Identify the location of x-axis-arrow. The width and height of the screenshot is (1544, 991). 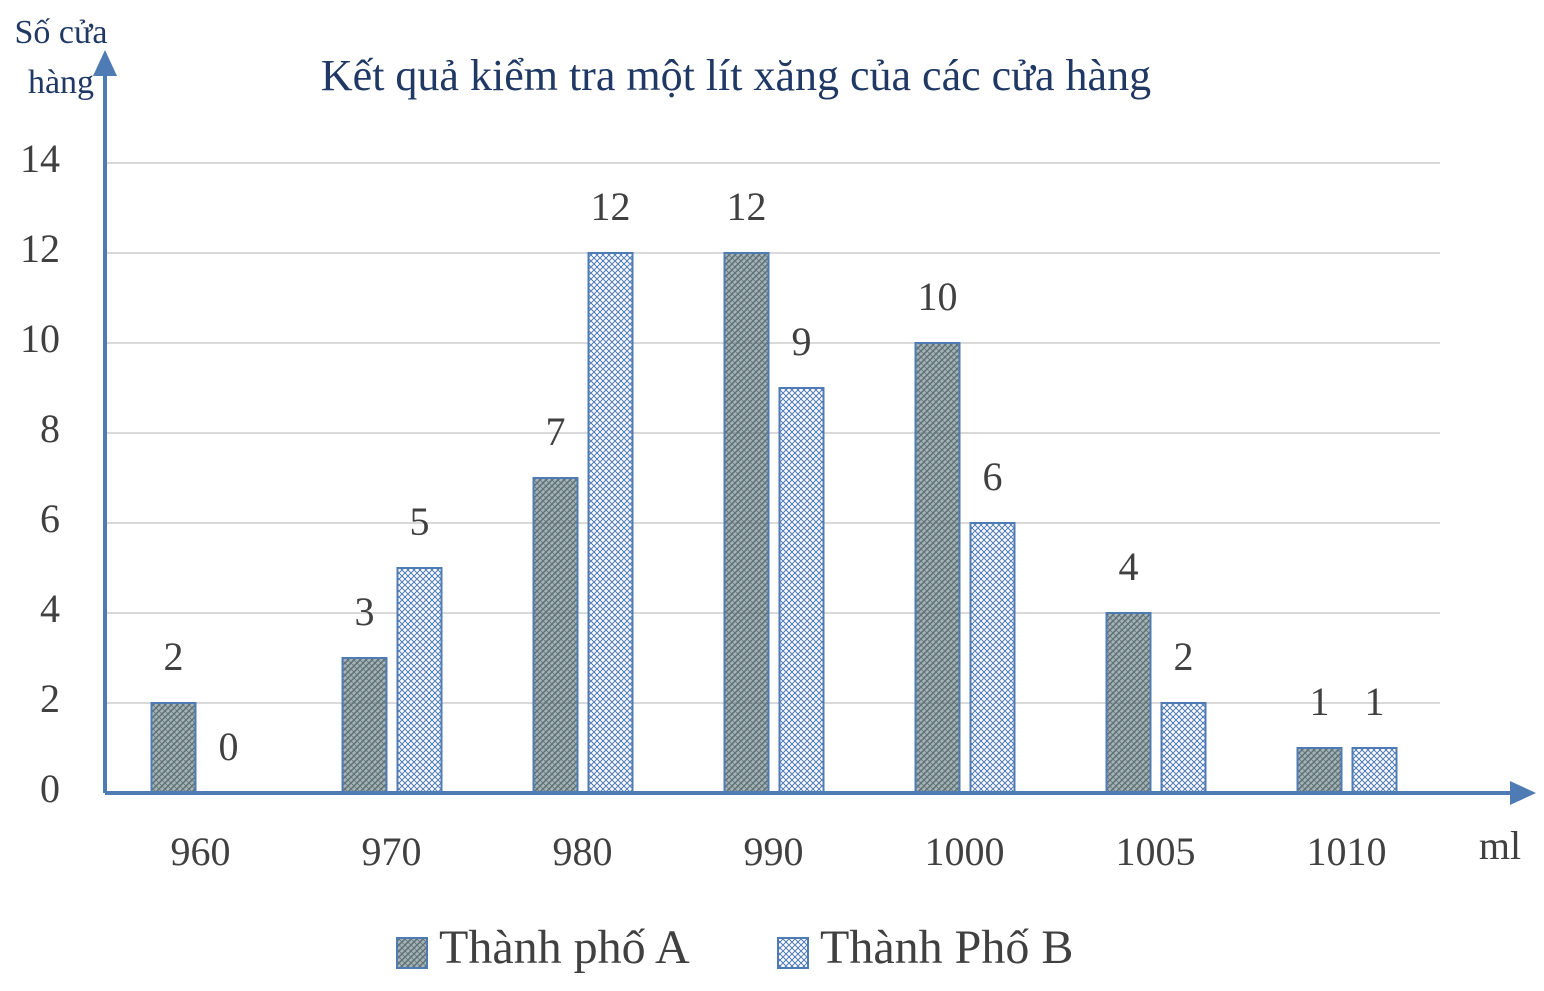
(1523, 793).